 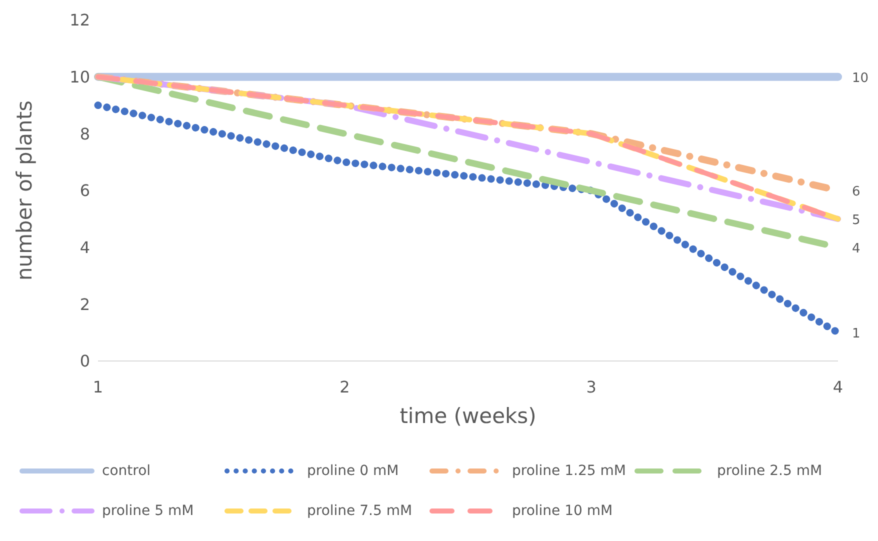 What do you see at coordinates (148, 511) in the screenshot?
I see `legend-label: proline 5 mM` at bounding box center [148, 511].